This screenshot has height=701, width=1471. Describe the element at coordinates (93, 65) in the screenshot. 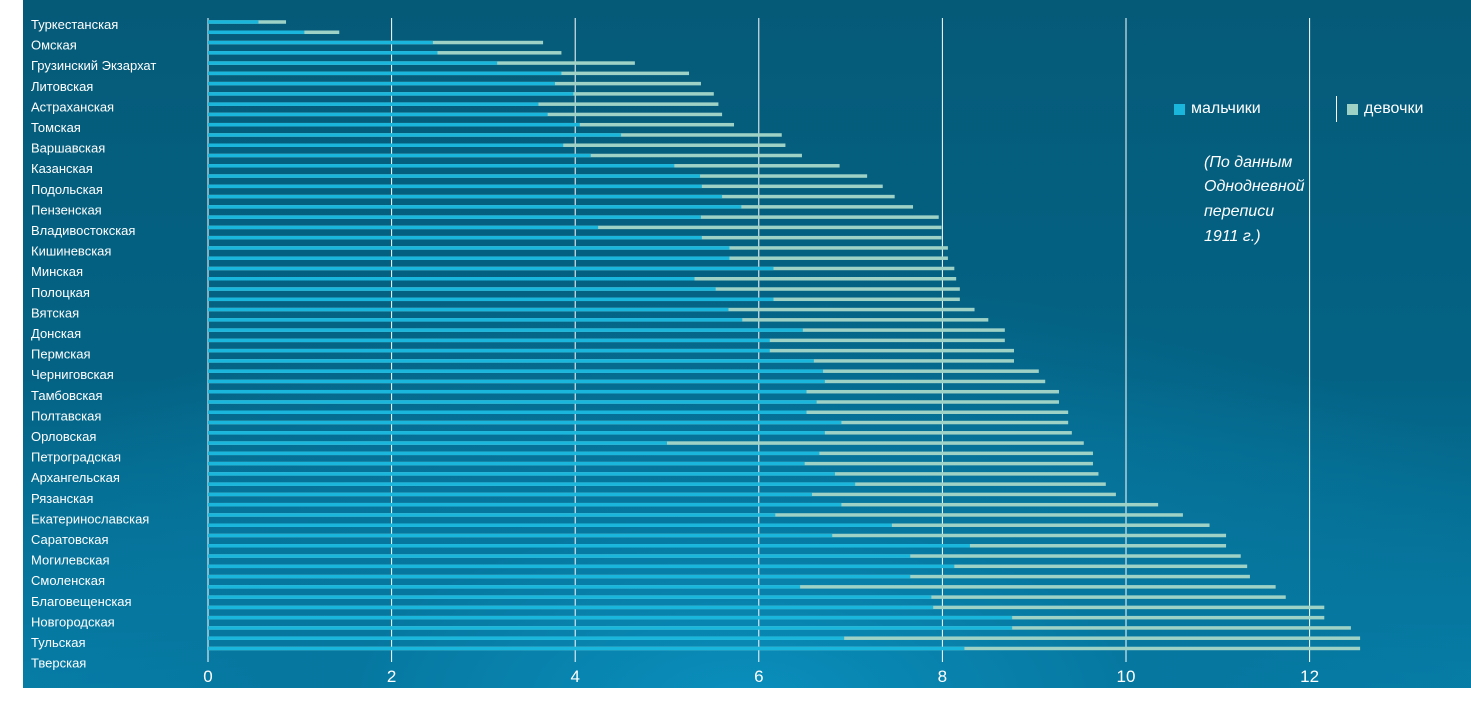

I see `category-label: Грузинский Экзархат` at that location.